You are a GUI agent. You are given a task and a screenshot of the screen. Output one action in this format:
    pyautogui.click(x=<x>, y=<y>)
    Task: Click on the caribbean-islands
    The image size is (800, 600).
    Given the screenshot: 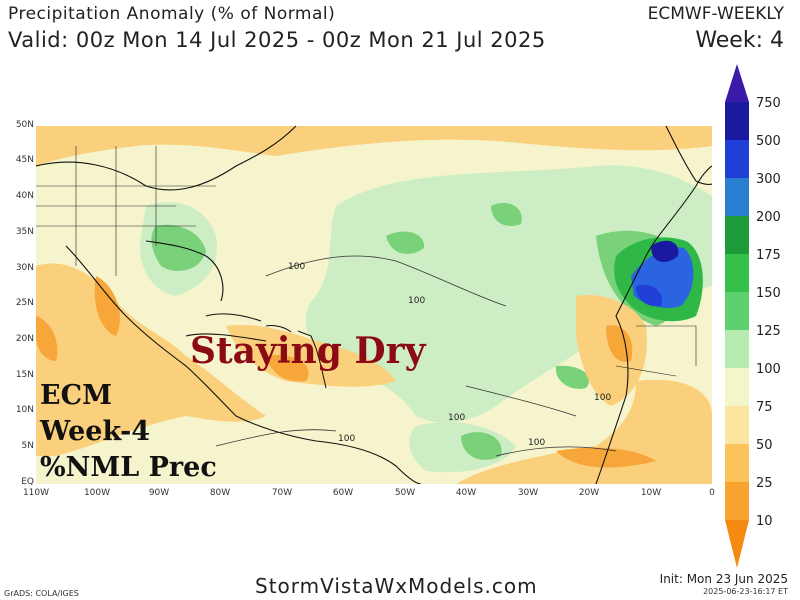 What is the action you would take?
    pyautogui.click(x=266, y=351)
    